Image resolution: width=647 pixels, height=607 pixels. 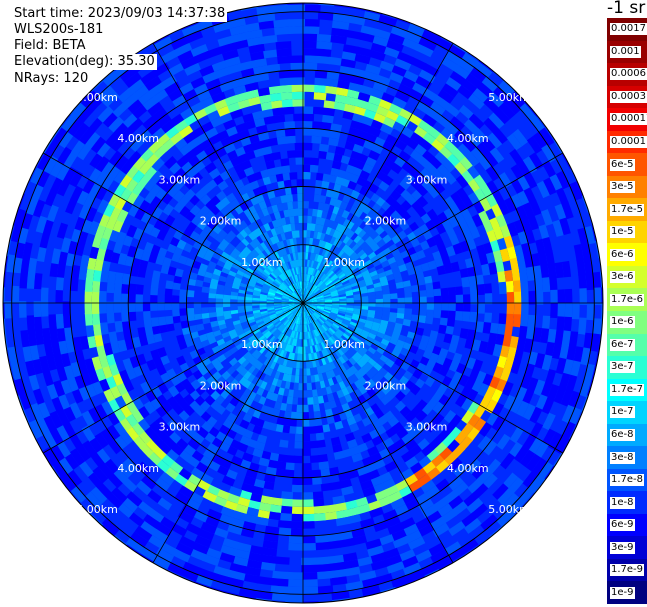 What do you see at coordinates (622, 502) in the screenshot?
I see `colorbar-tick-label: 1e-8` at bounding box center [622, 502].